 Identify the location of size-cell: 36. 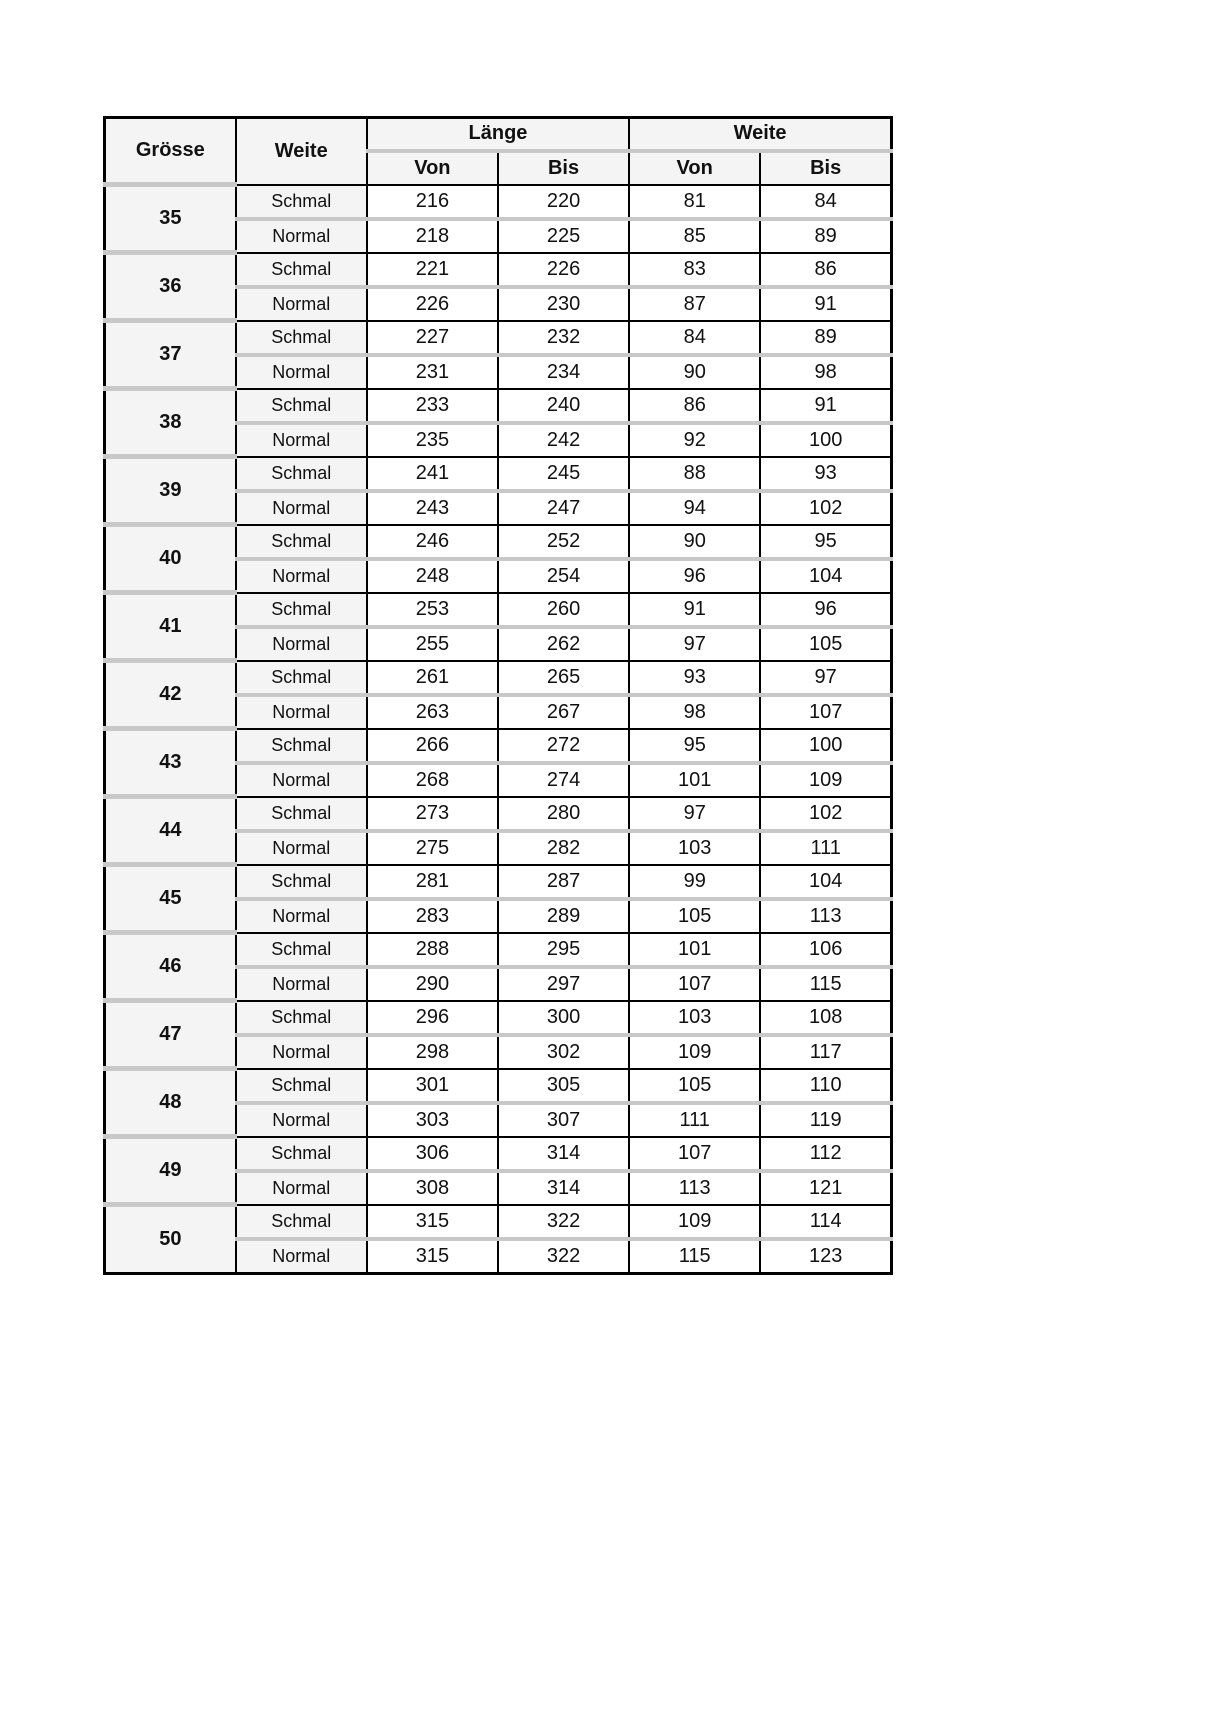
(170, 285).